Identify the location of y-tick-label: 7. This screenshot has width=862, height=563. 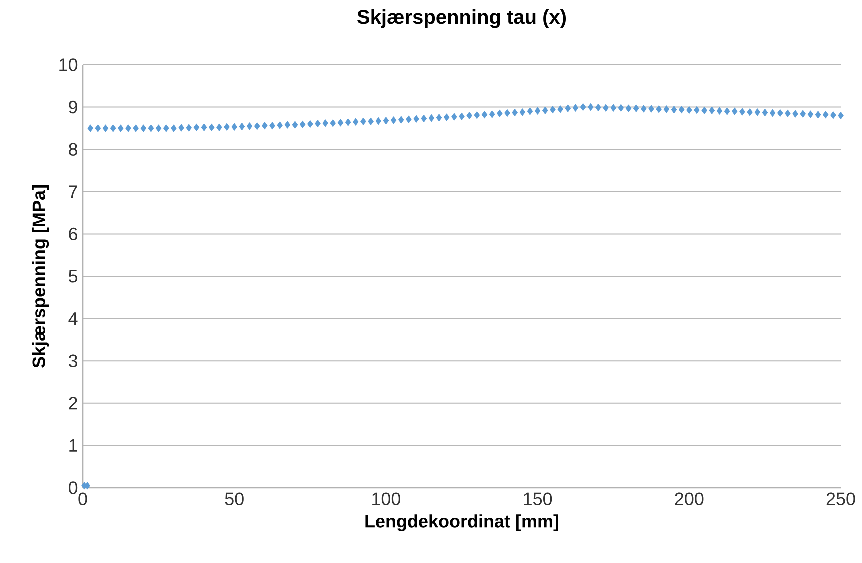
(73, 192).